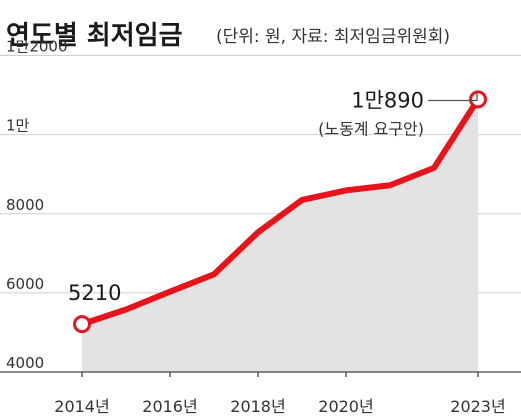 The image size is (521, 417). I want to click on x-tick-label: 2020년, so click(345, 406).